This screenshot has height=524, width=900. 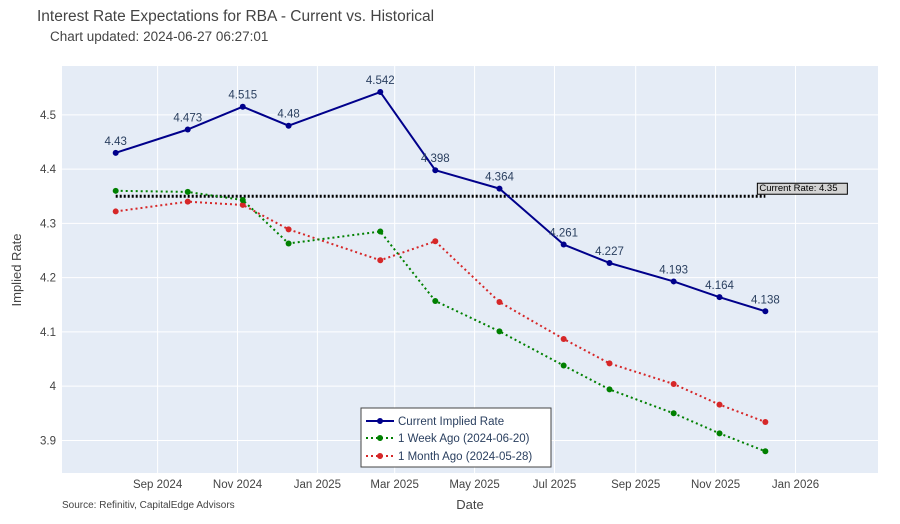 I want to click on data-label: 4.227, so click(x=609, y=252).